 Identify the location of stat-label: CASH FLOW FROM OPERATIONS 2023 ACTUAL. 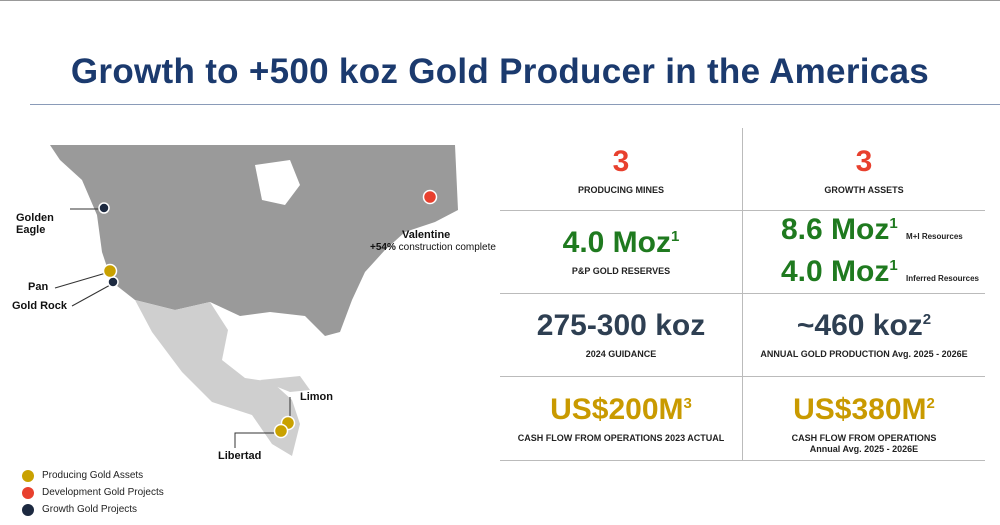
(621, 438).